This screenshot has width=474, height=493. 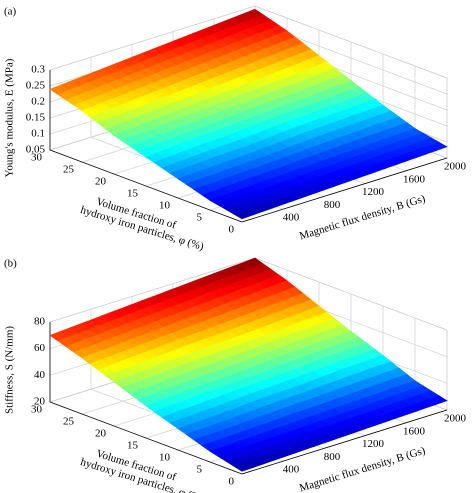 What do you see at coordinates (40, 348) in the screenshot?
I see `z-tick-label: 60` at bounding box center [40, 348].